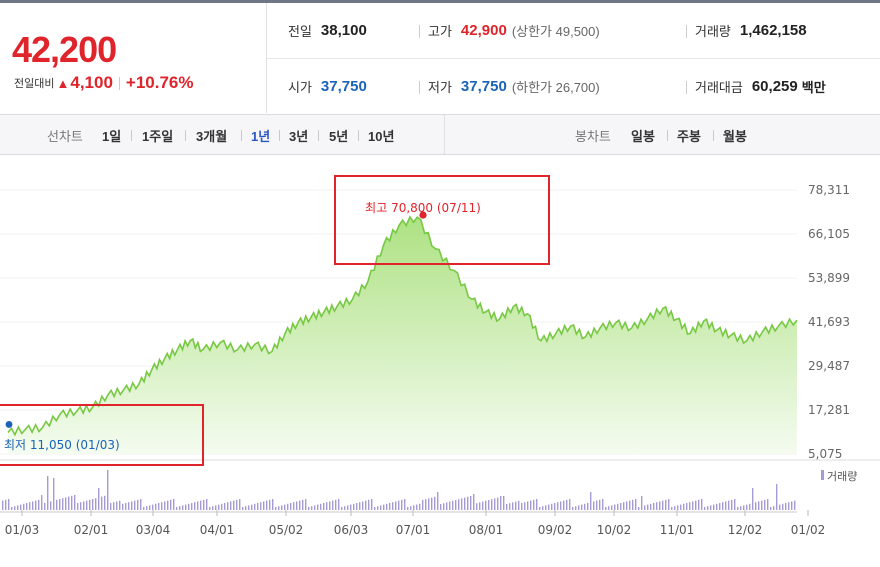 This screenshot has height=567, width=880. Describe the element at coordinates (158, 136) in the screenshot. I see `tab-1w: 1주일` at that location.